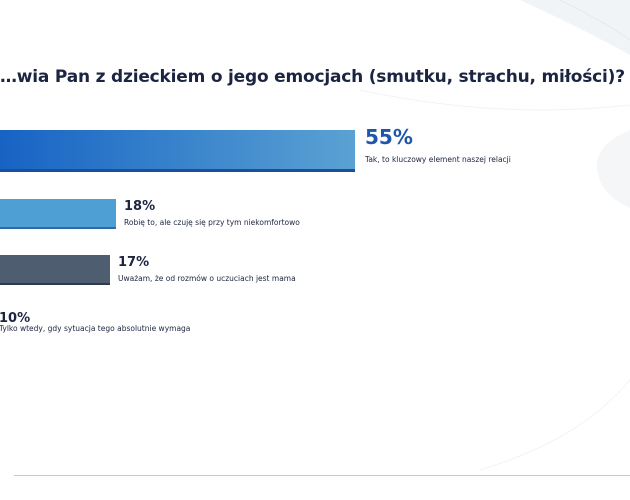 The width and height of the screenshot is (630, 500). What do you see at coordinates (15, 318) in the screenshot?
I see `value-label-4: 10%` at bounding box center [15, 318].